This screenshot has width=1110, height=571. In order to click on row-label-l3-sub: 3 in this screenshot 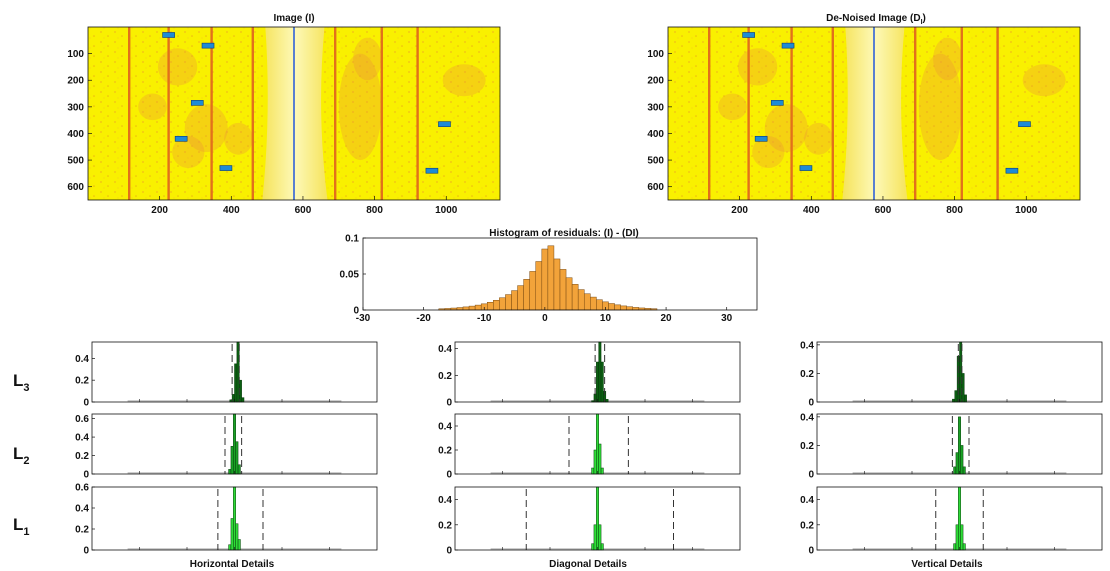, I will do `click(26, 388)`.